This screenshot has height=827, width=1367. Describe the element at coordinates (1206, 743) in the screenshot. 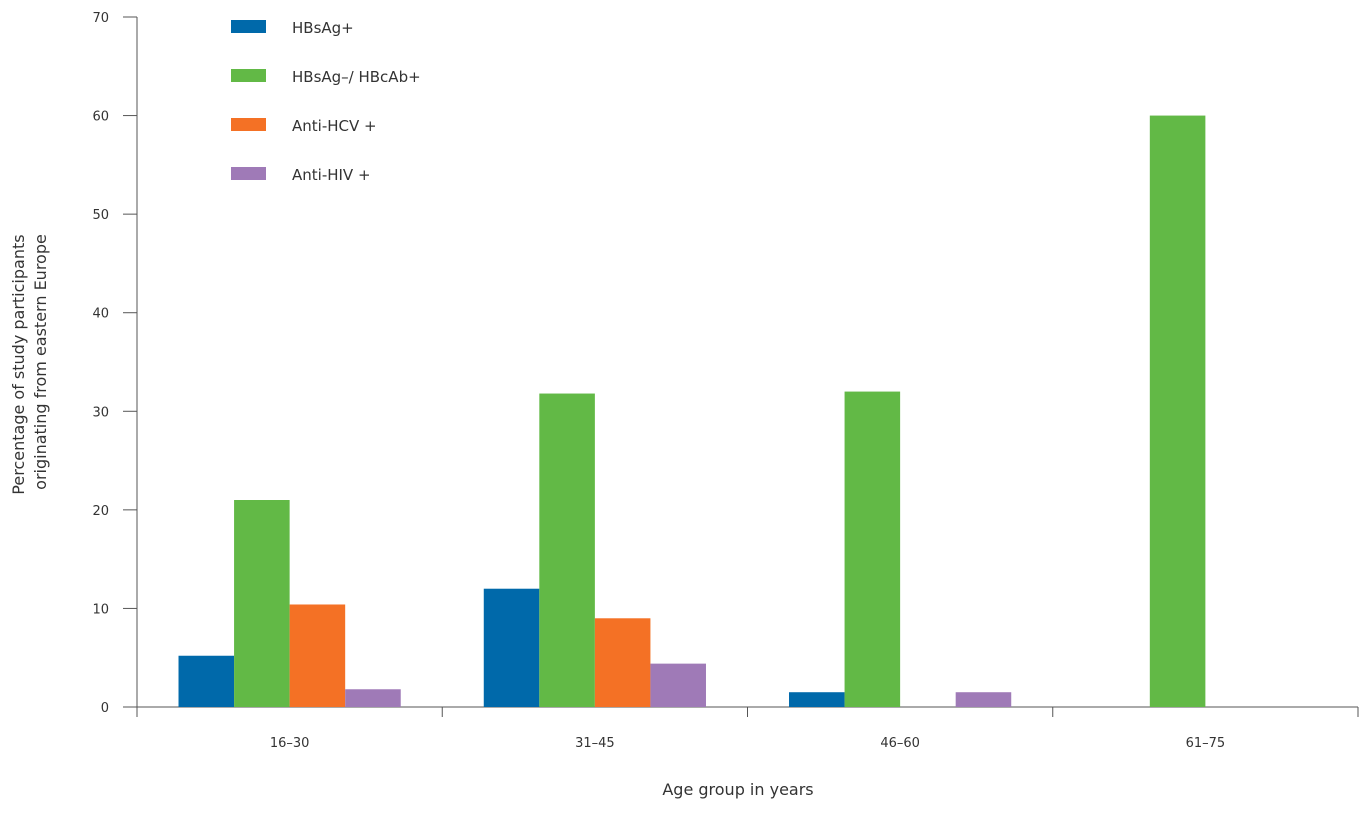

I see `x-tick-label: 61–75` at that location.